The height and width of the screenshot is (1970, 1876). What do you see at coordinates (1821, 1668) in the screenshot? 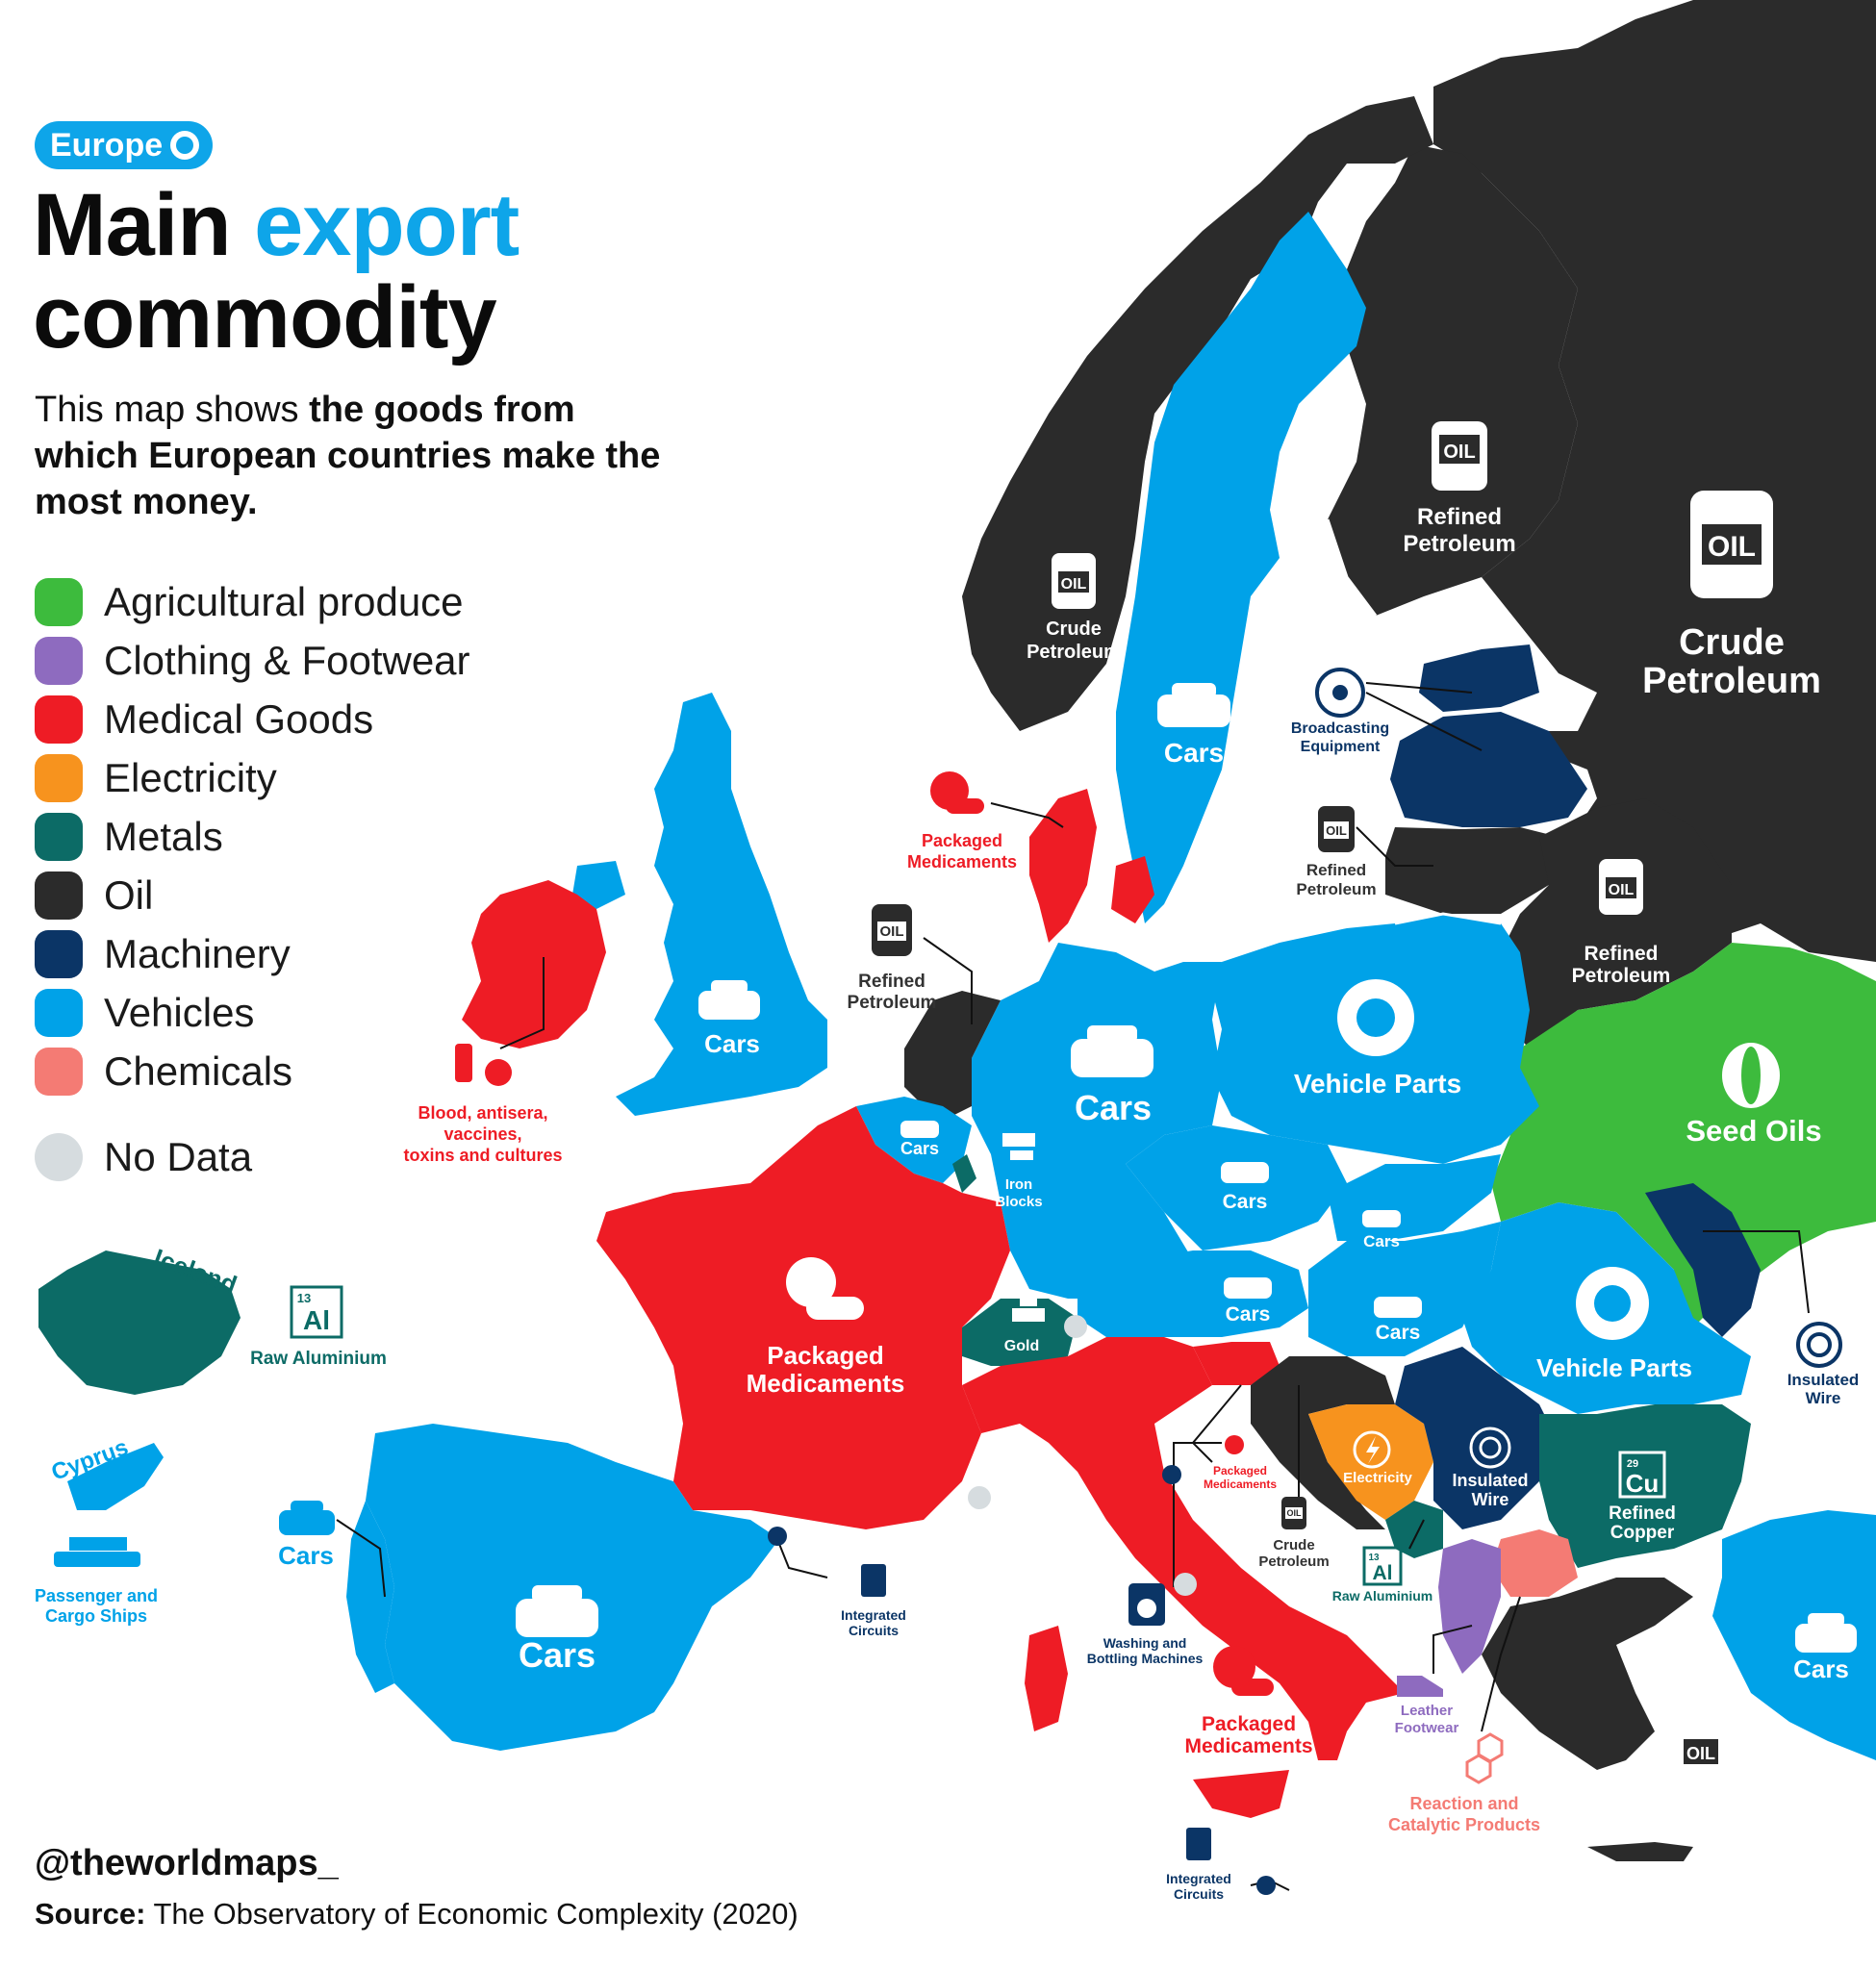
I see `label-turkey: Cars` at bounding box center [1821, 1668].